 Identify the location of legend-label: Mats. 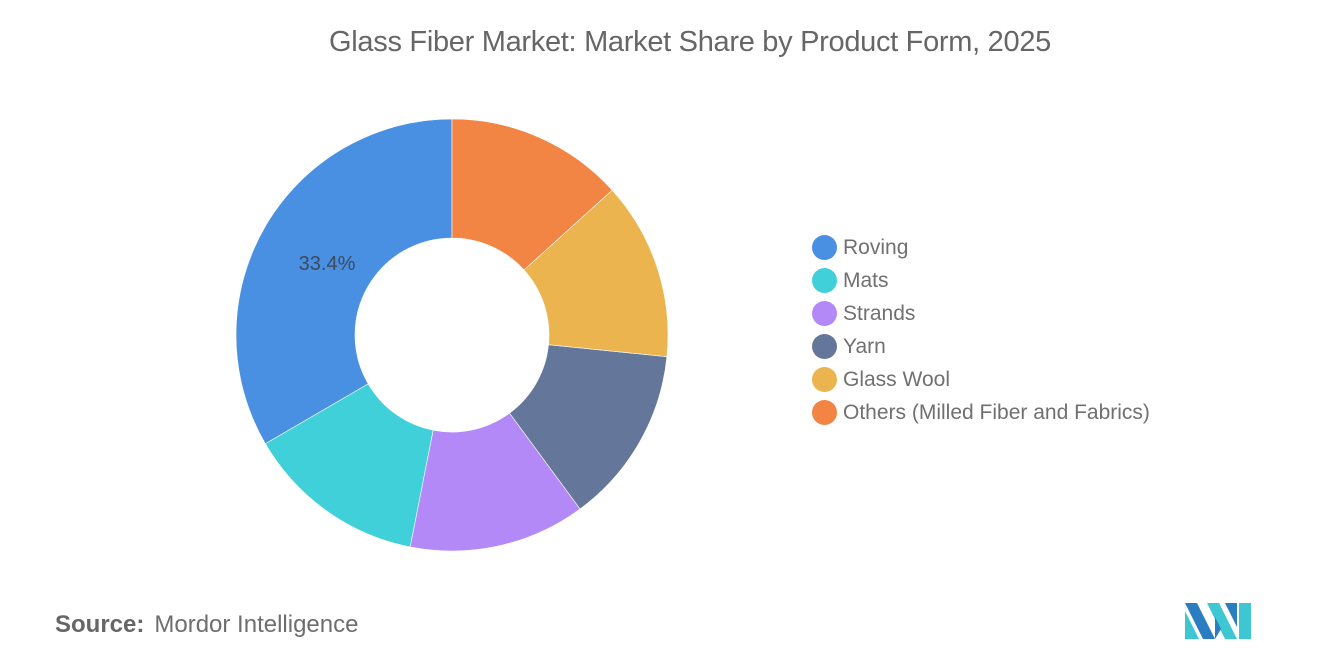
(866, 280).